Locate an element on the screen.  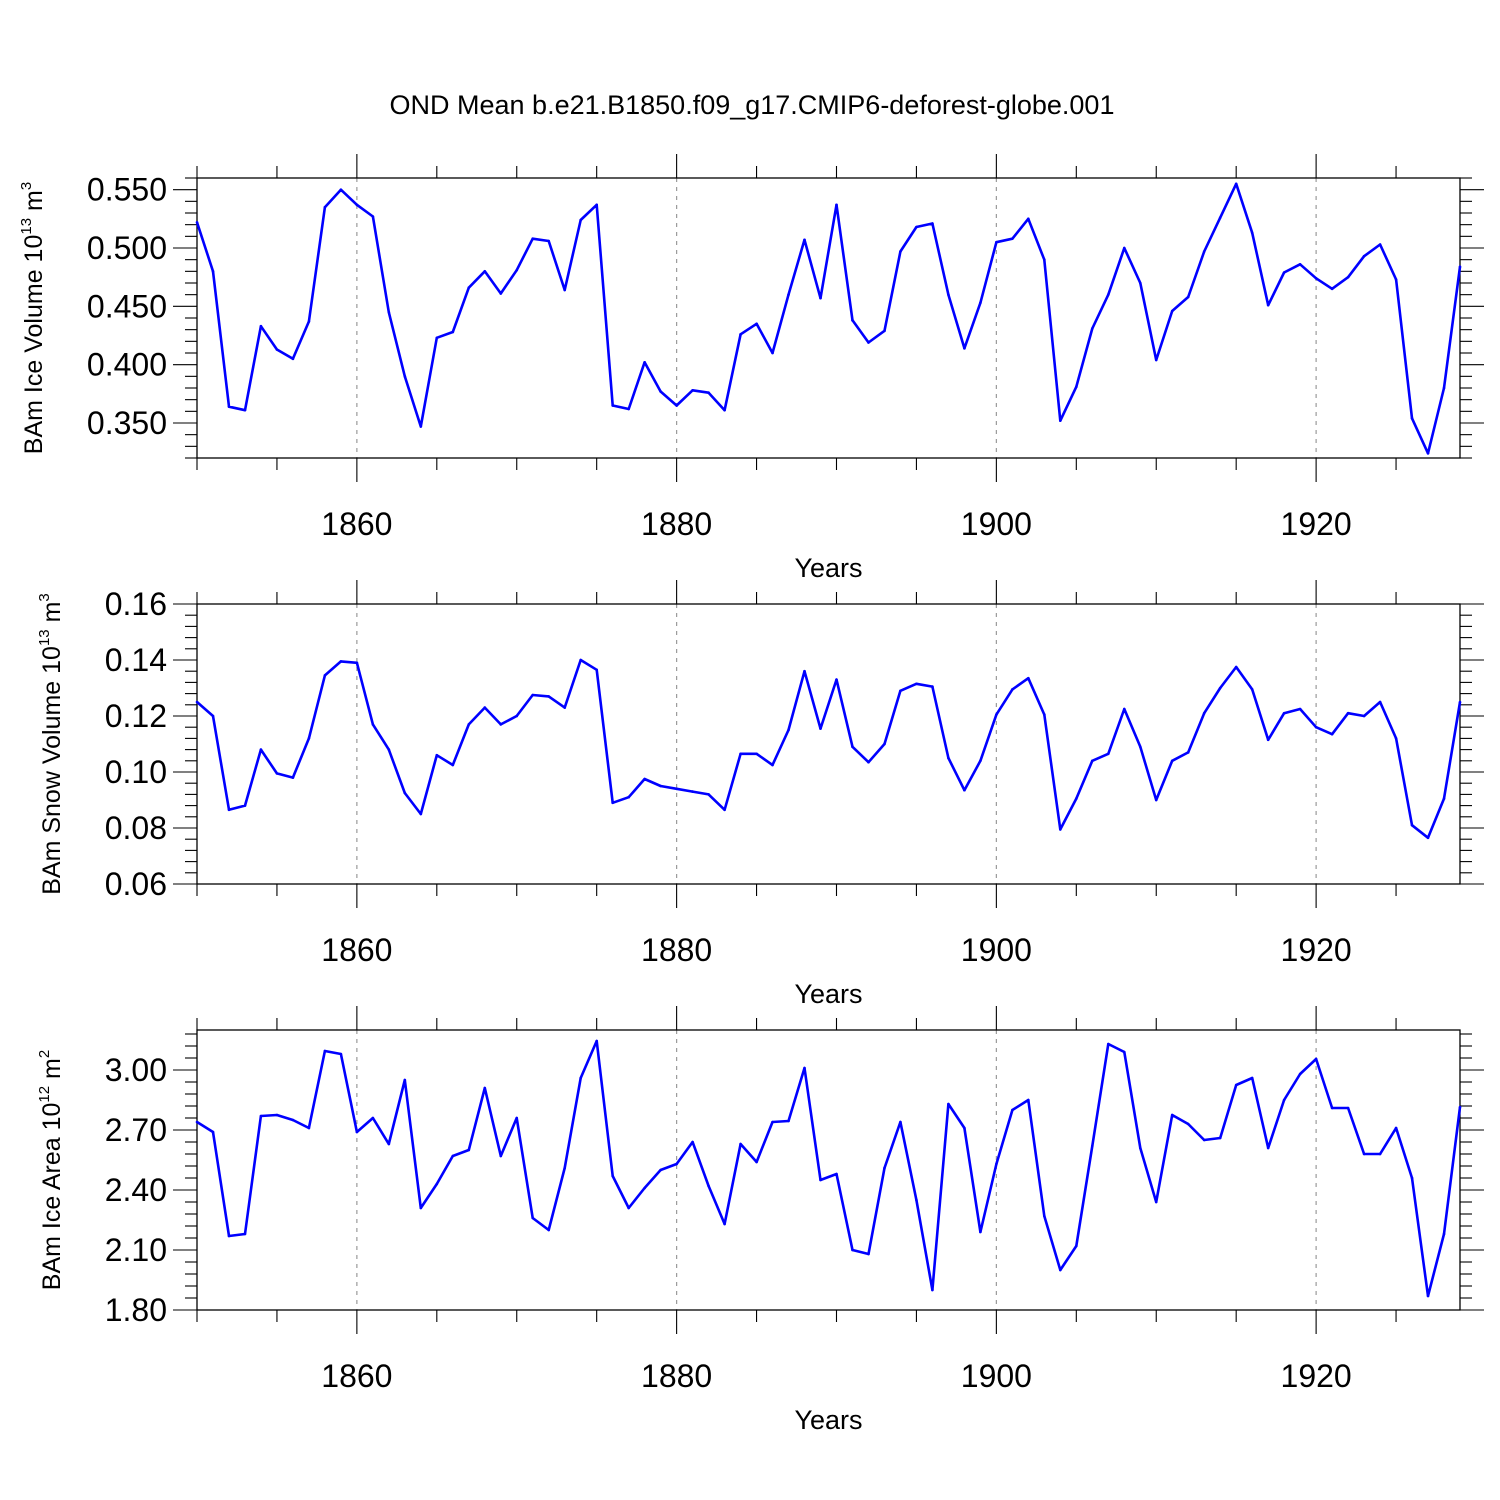
y-tick-label: 0.350 is located at coordinates (127, 423).